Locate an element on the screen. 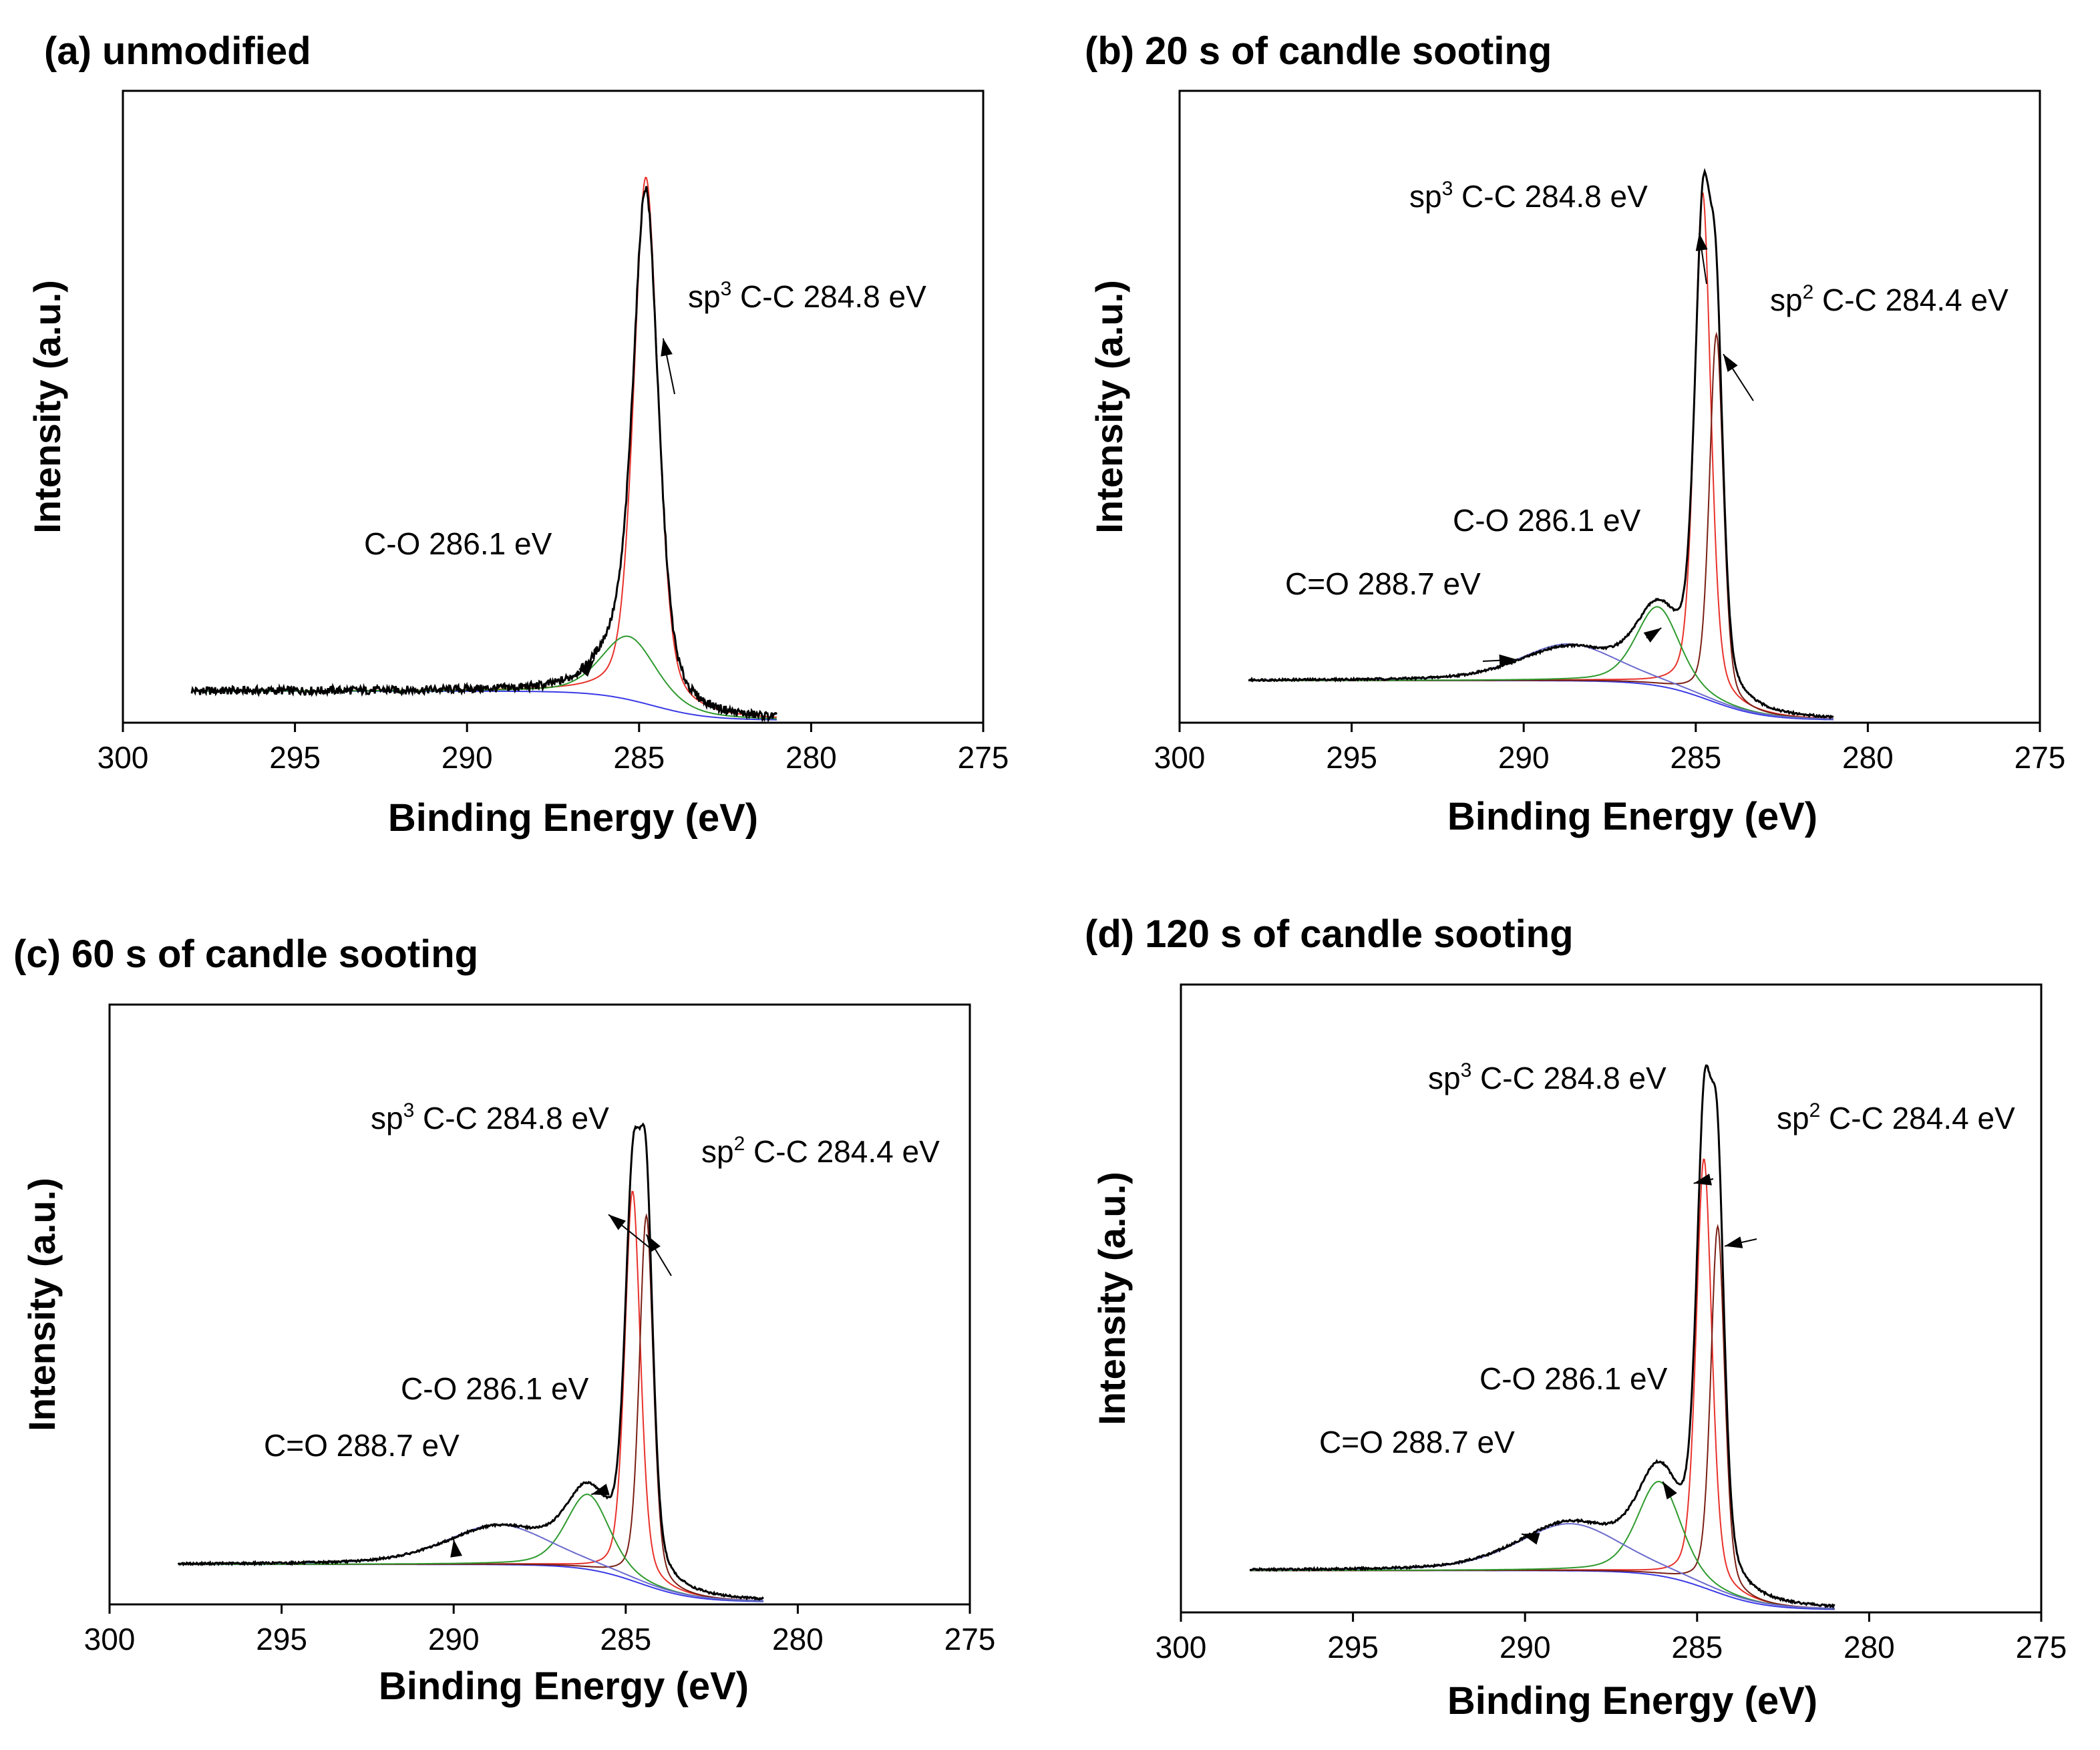  background-line is located at coordinates (484, 705).